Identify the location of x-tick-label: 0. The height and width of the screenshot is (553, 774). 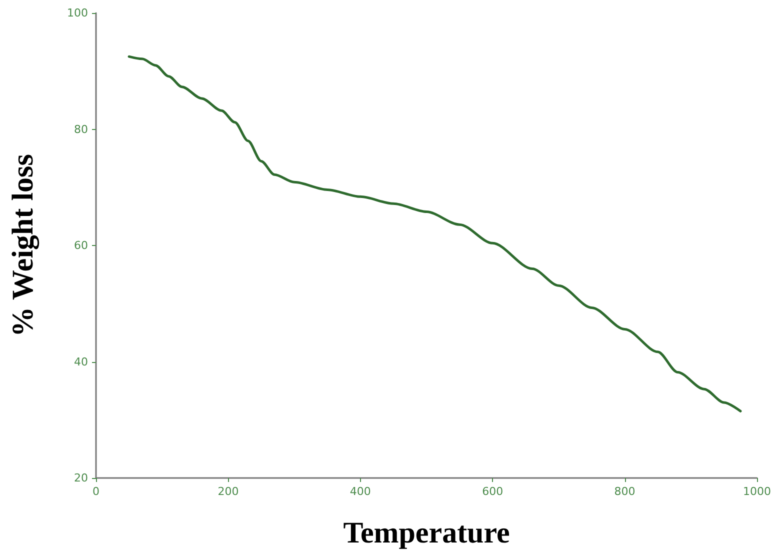
(96, 491).